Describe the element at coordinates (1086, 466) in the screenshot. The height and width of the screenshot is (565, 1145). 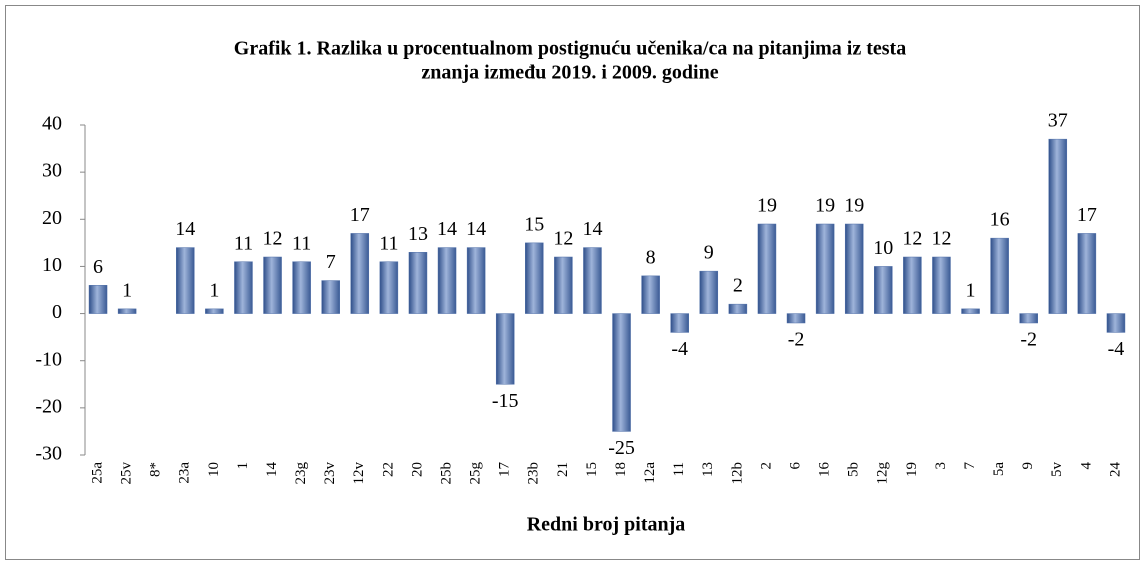
I see `x-tick-label: 4` at that location.